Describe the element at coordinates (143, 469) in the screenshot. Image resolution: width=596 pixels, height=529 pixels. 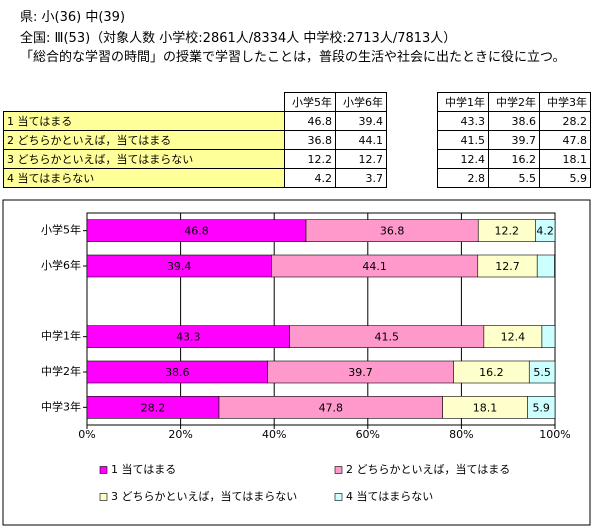
I see `legend-label: 1 当てはまる` at that location.